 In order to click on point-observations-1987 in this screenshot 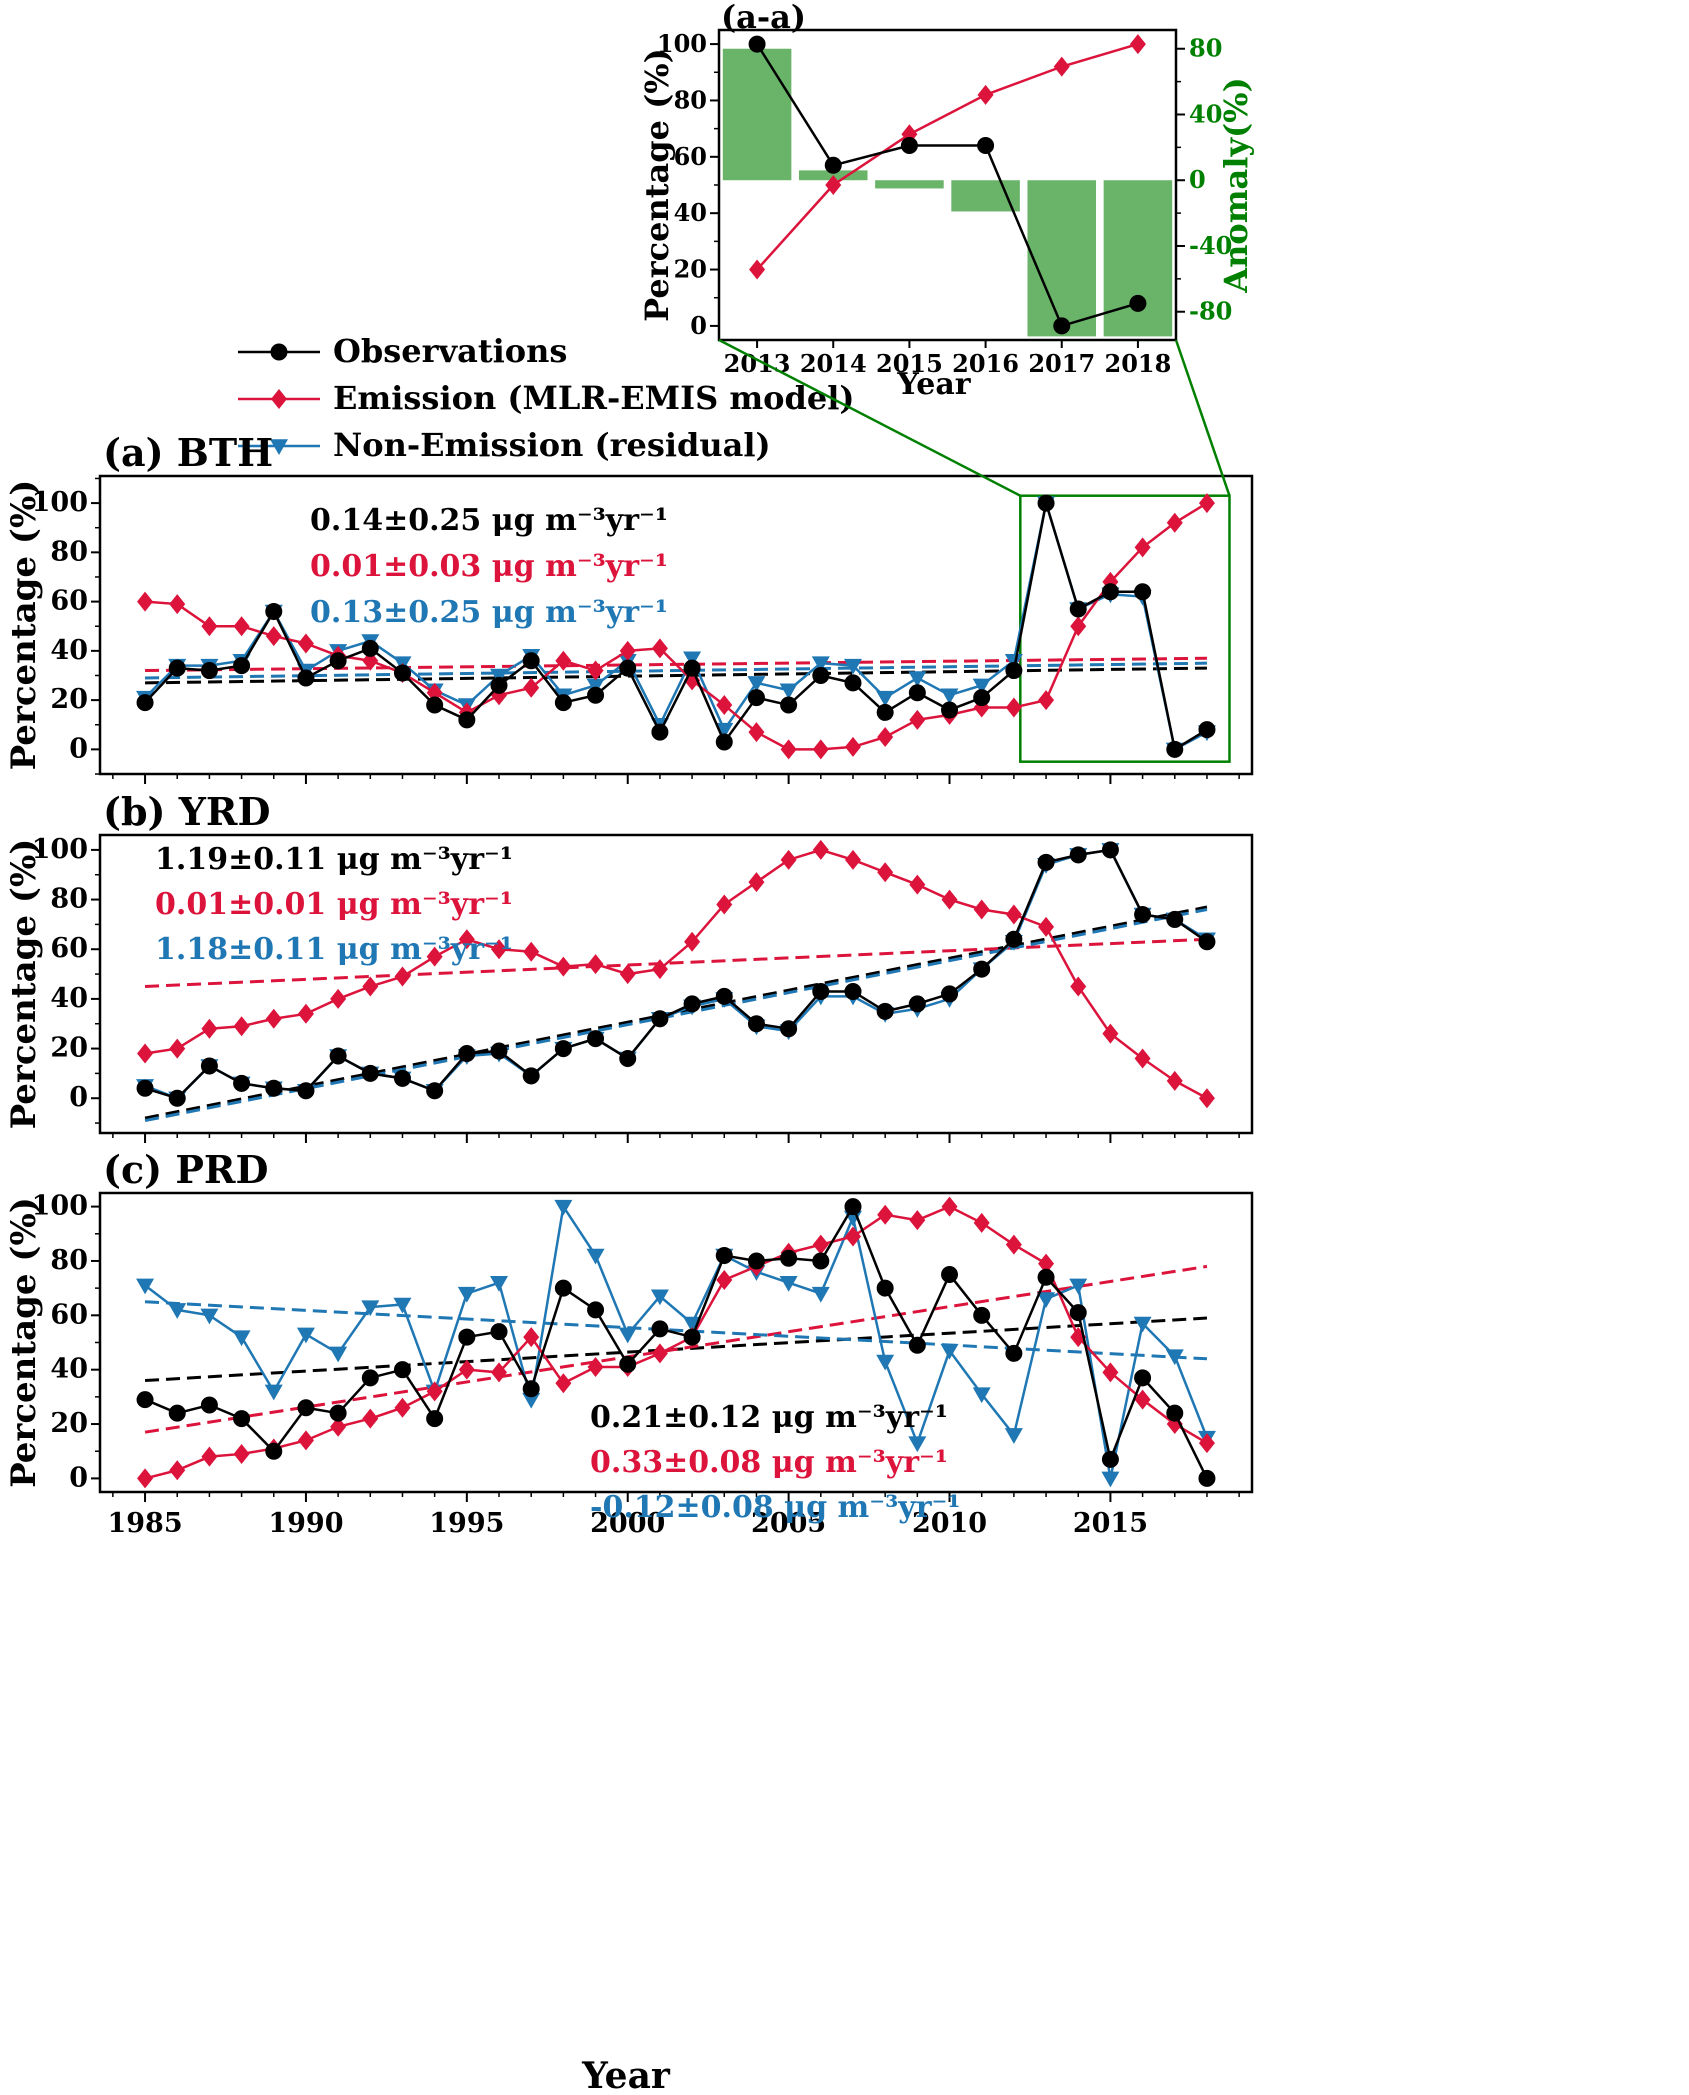, I will do `click(209, 1066)`.